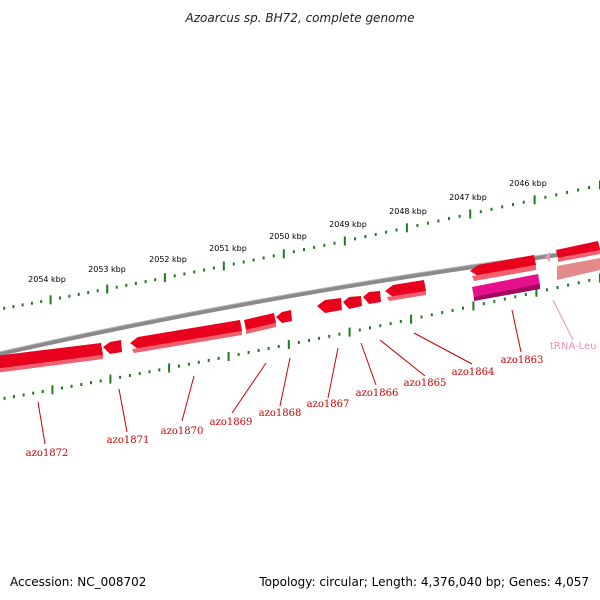 The width and height of the screenshot is (600, 600). What do you see at coordinates (182, 431) in the screenshot?
I see `gene-label-azo1870: azo1870` at bounding box center [182, 431].